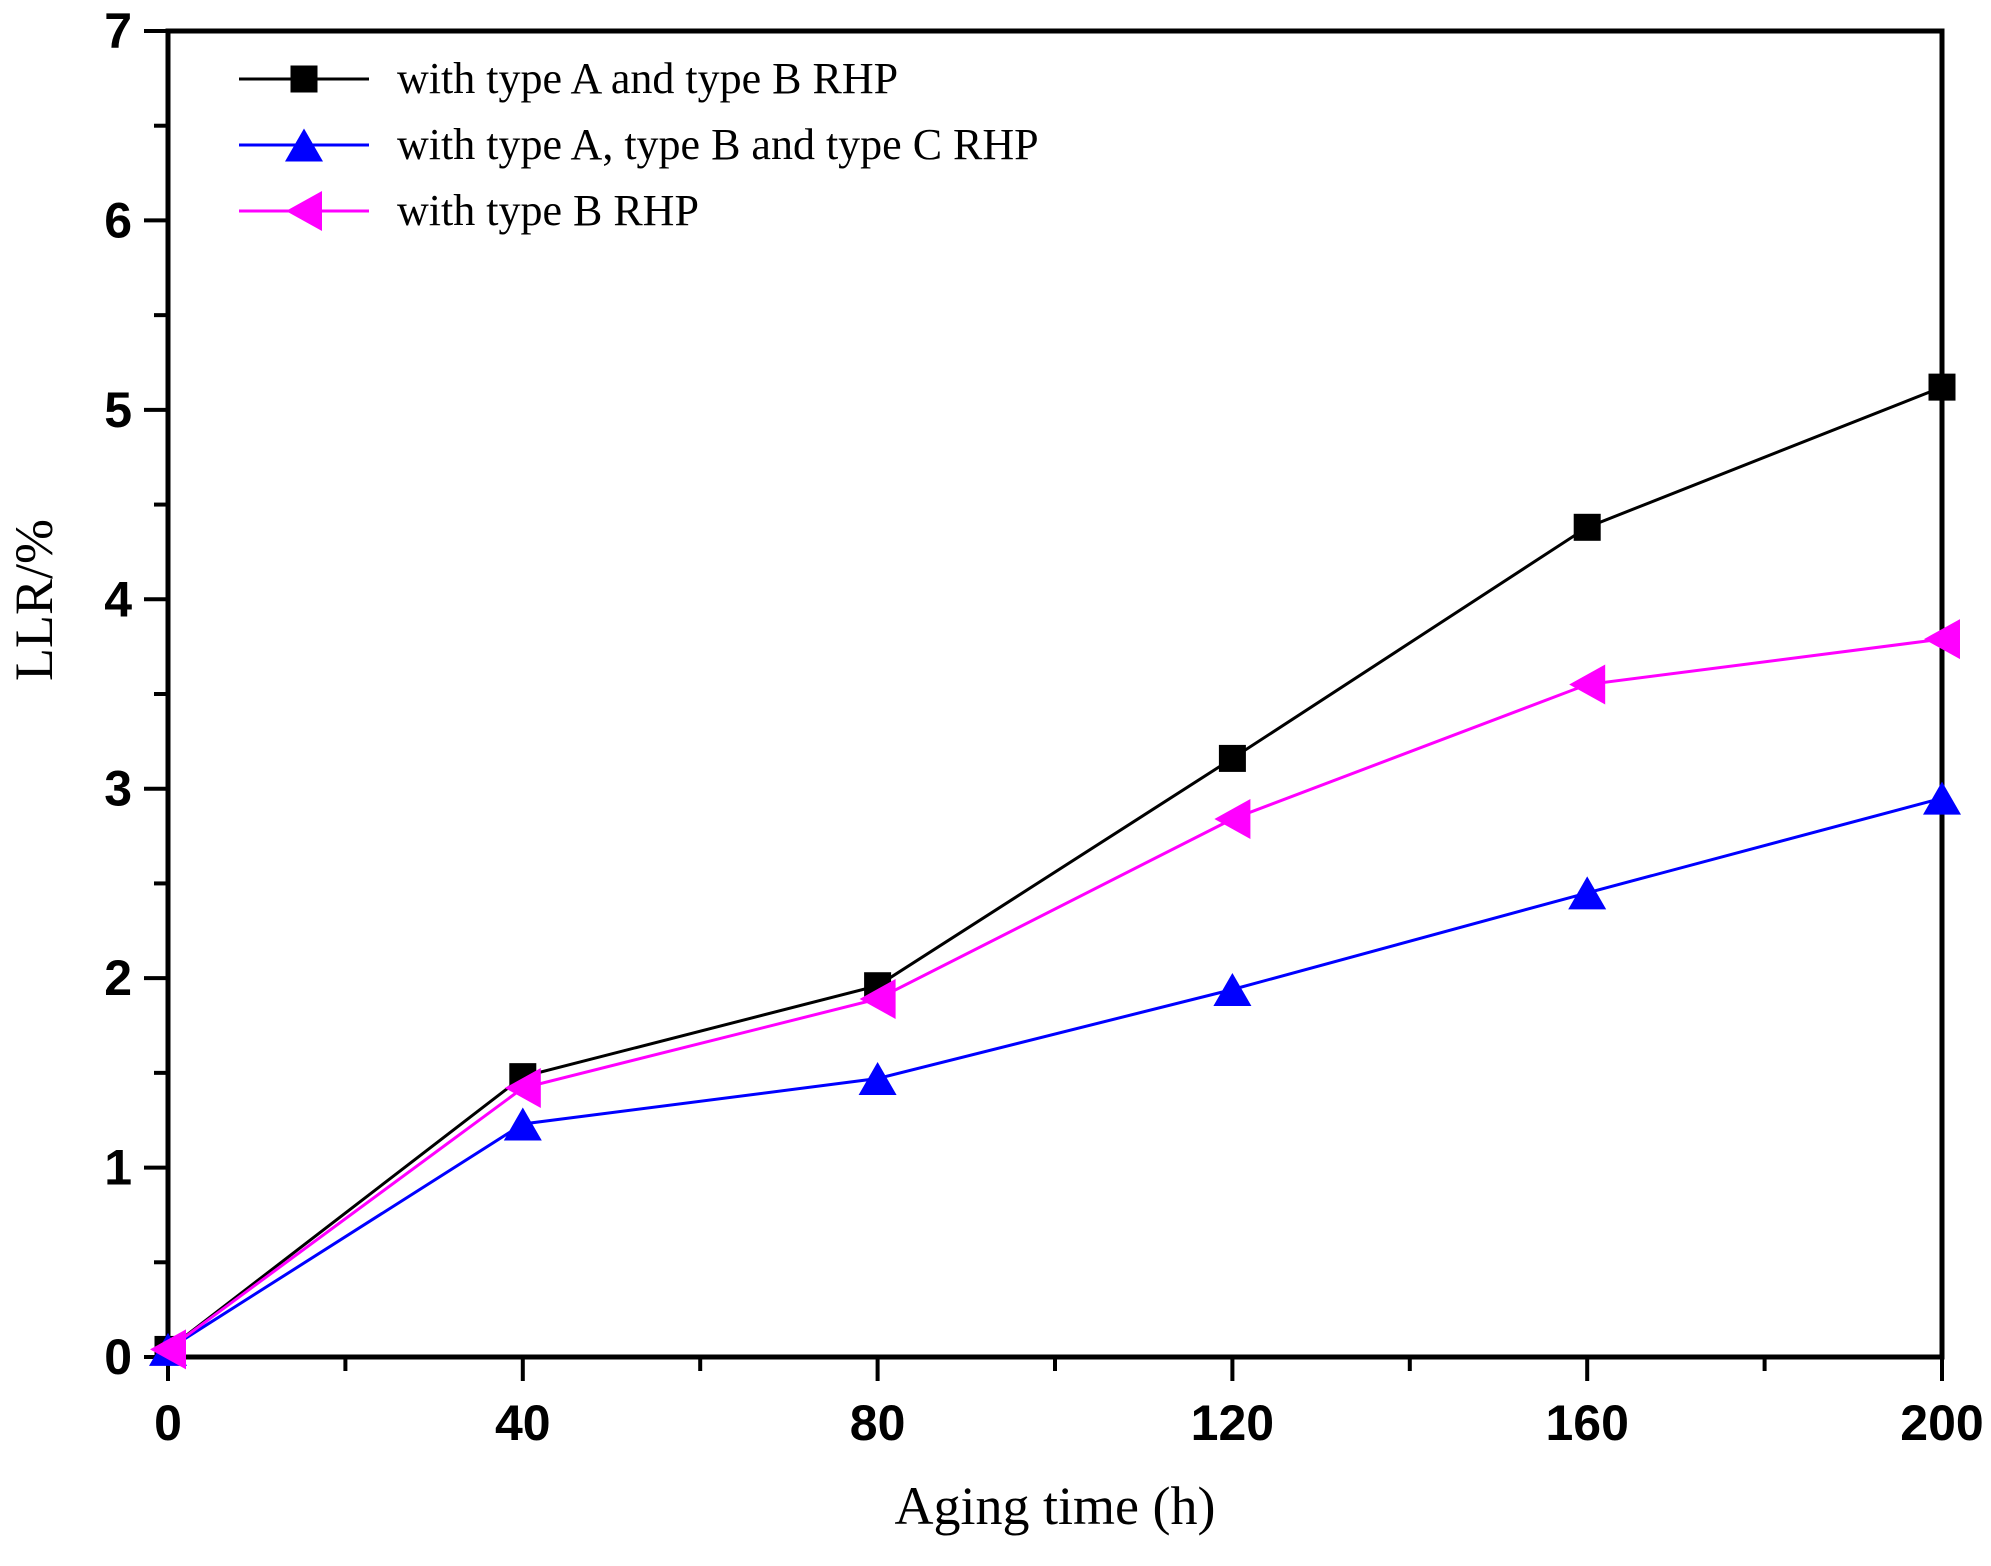  I want to click on y-axis-title: LLR/%, so click(34, 600).